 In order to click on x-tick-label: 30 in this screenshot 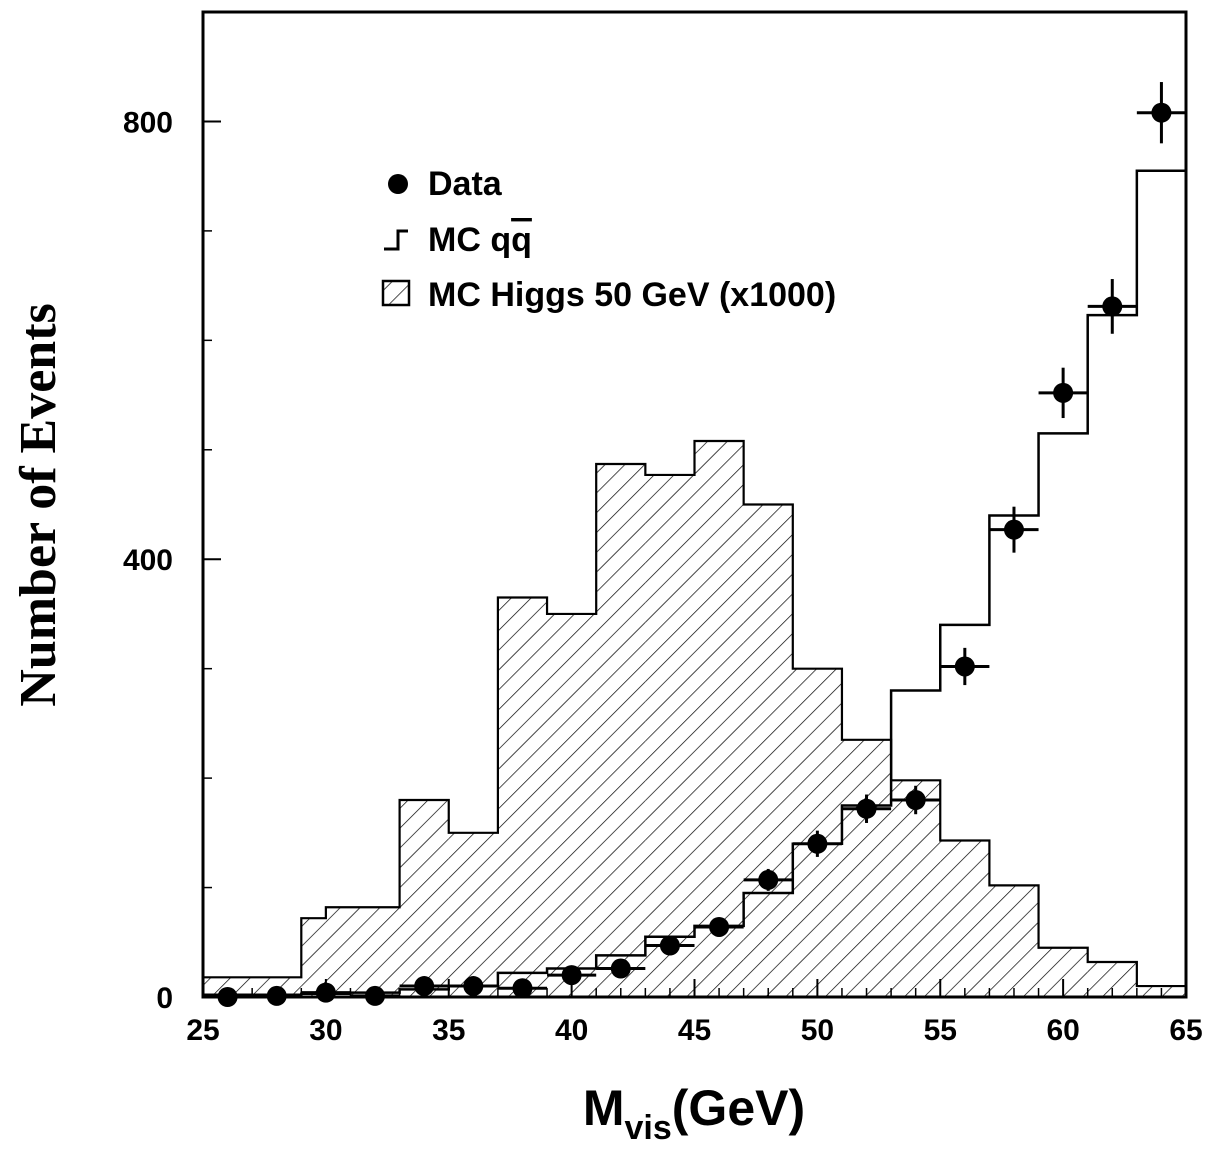, I will do `click(325, 1030)`.